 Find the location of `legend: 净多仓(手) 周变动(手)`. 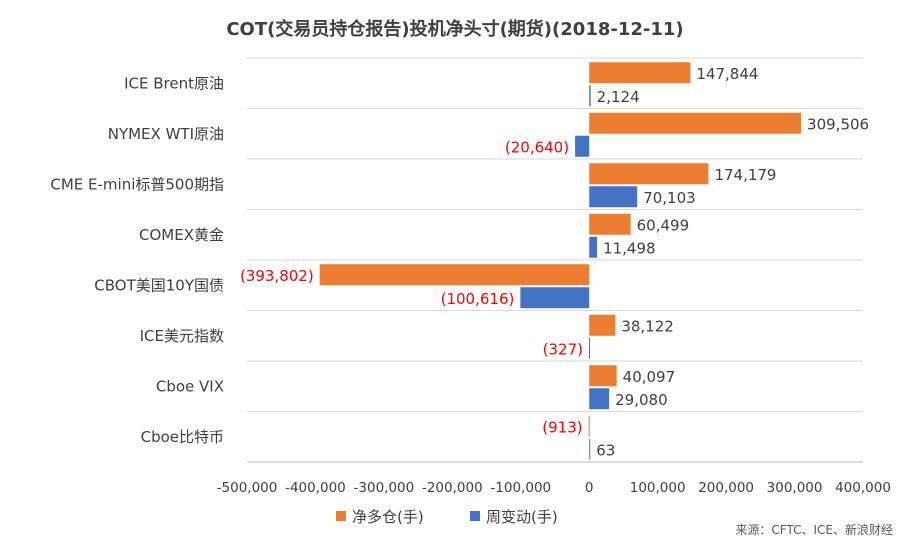

legend: 净多仓(手) 周变动(手) is located at coordinates (447, 517).